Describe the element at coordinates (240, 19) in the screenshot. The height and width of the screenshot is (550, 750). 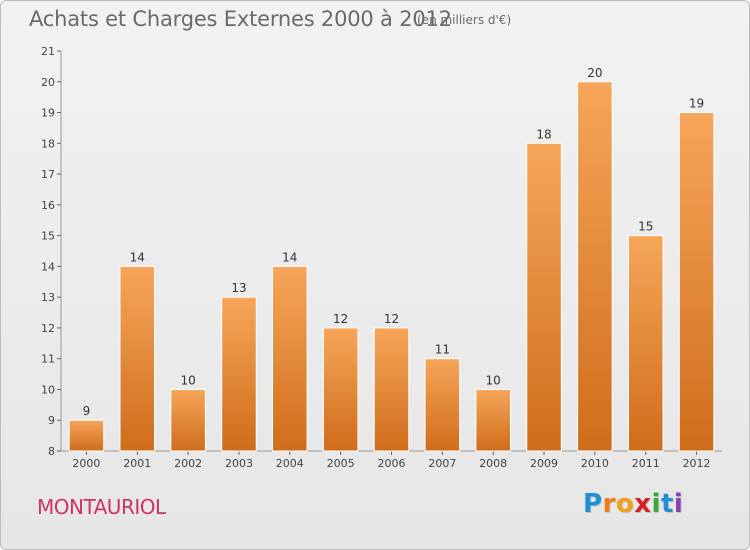
I see `chart-title: Achats et Charges Externes 2000 à 2012` at that location.